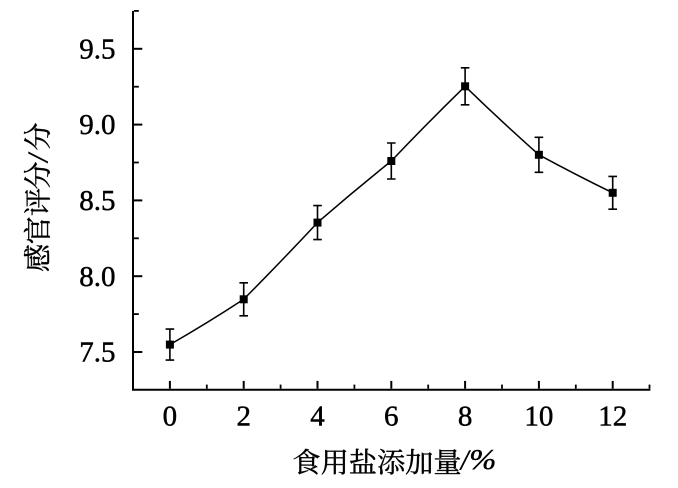  Describe the element at coordinates (538, 416) in the screenshot. I see `svg-text: 10` at that location.